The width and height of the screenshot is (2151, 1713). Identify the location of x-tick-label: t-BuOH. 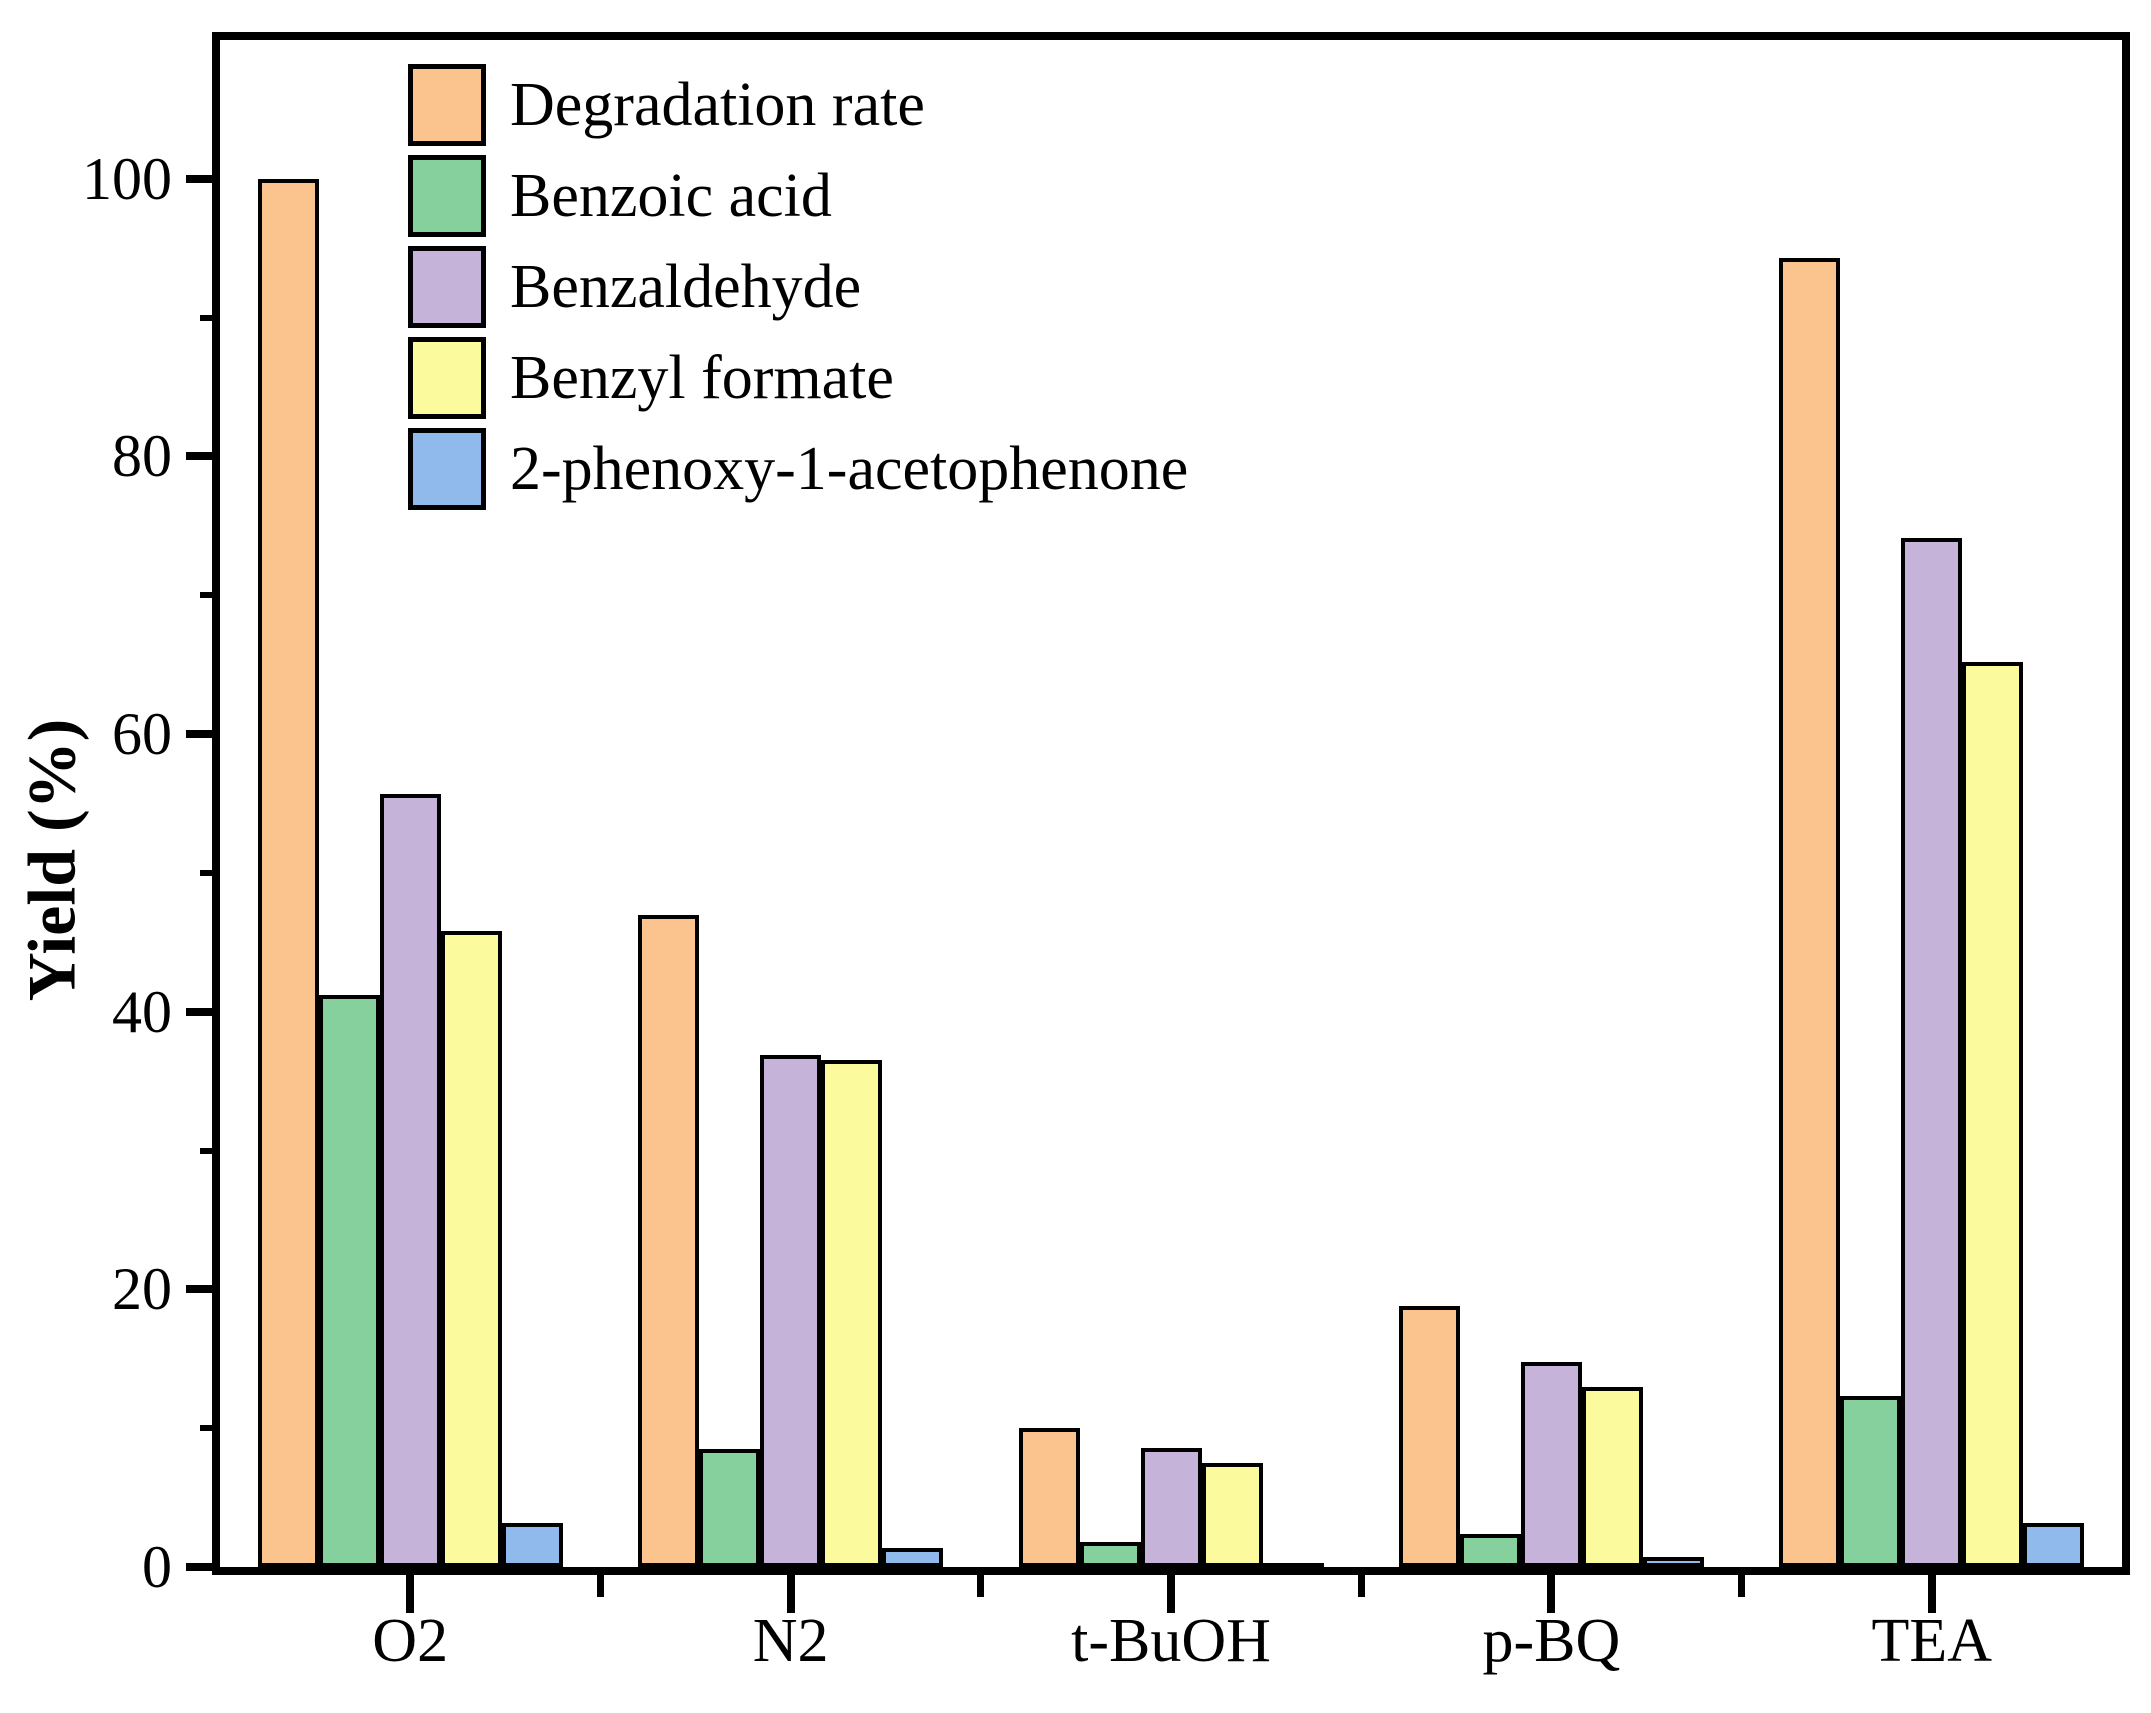
(1171, 1641).